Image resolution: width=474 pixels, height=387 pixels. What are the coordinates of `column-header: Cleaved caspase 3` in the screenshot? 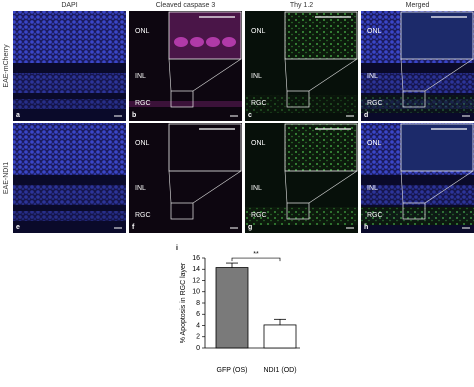 It's located at (186, 5).